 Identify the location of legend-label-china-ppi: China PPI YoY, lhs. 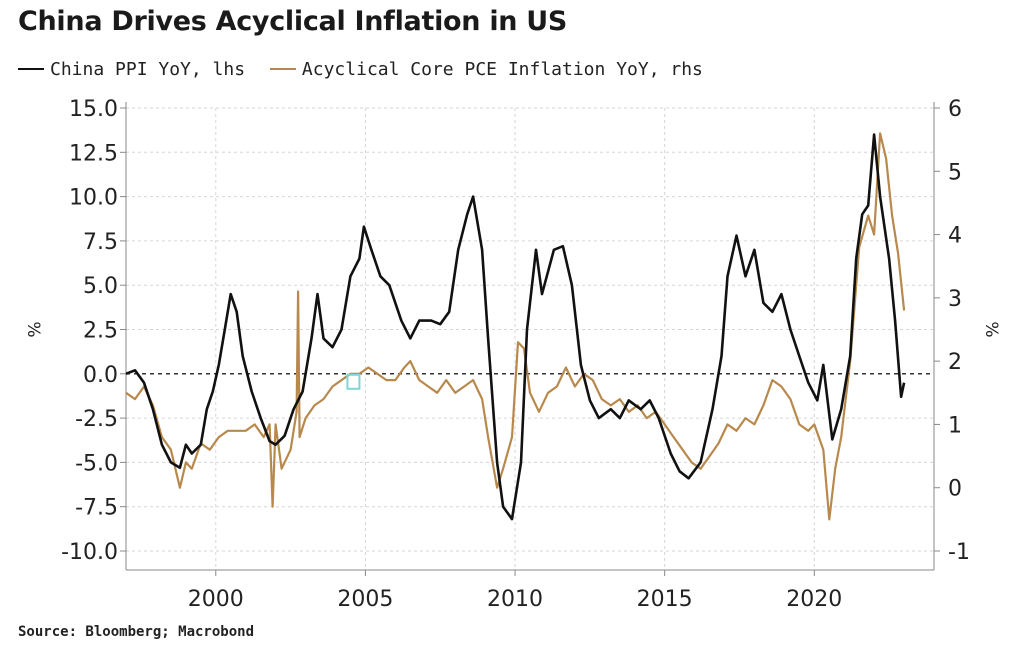
(148, 69).